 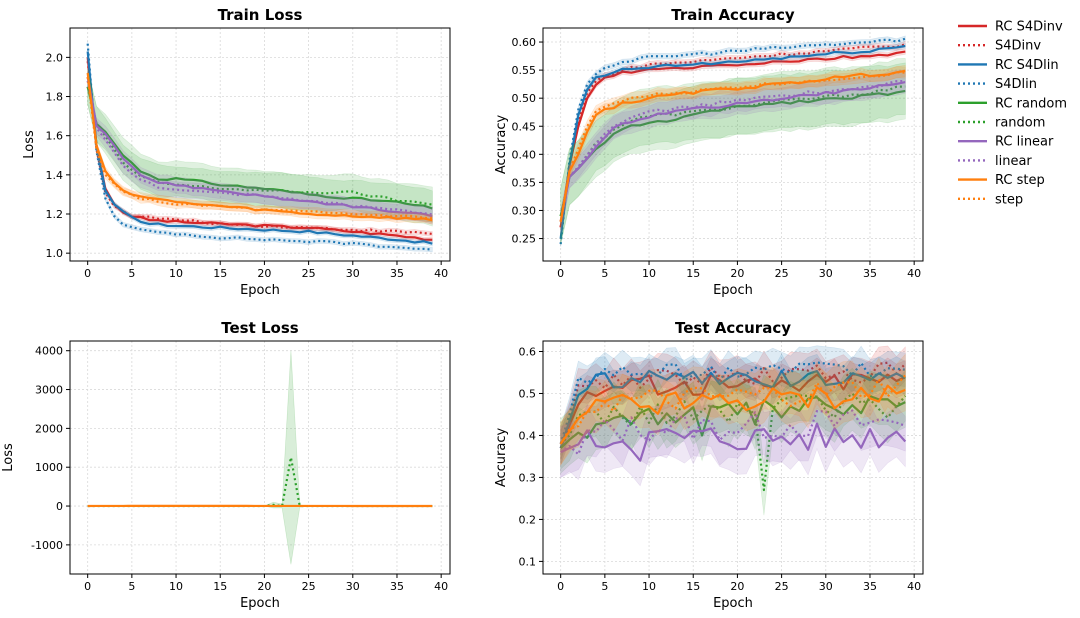 I want to click on y-tick-label: 0.25, so click(x=524, y=239).